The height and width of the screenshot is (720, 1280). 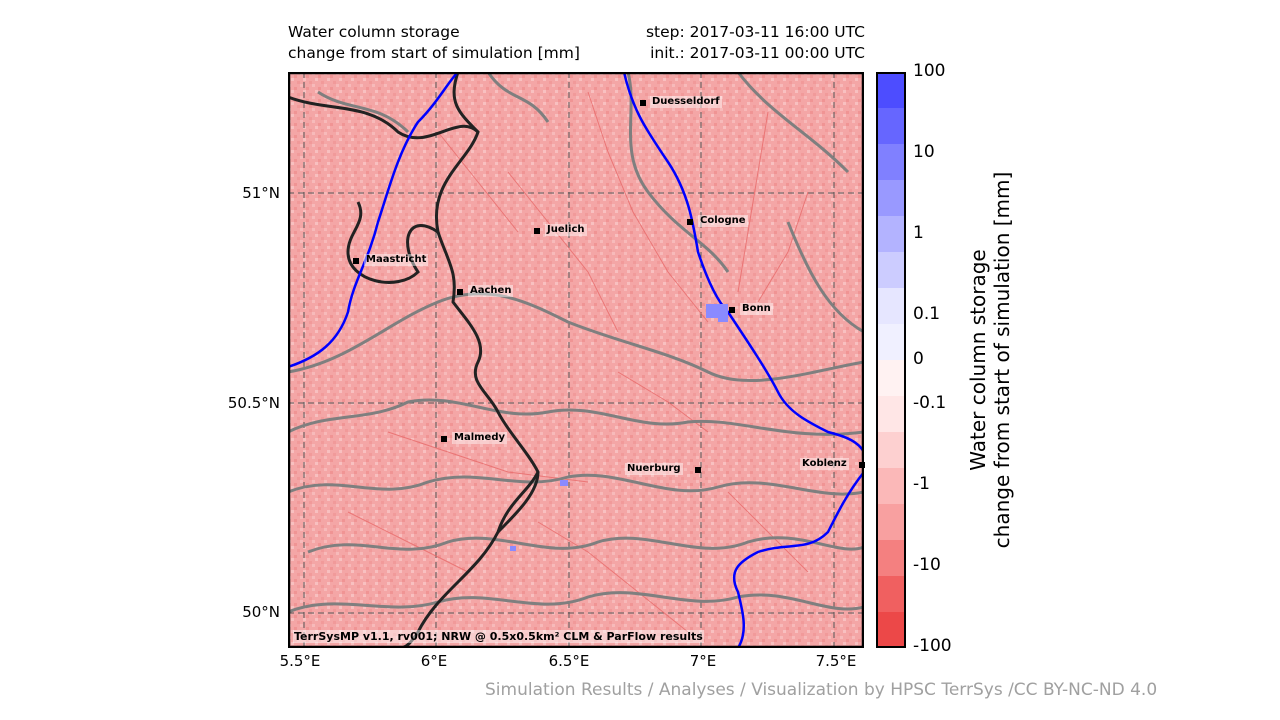 I want to click on city-dot-malmedy, so click(x=444, y=439).